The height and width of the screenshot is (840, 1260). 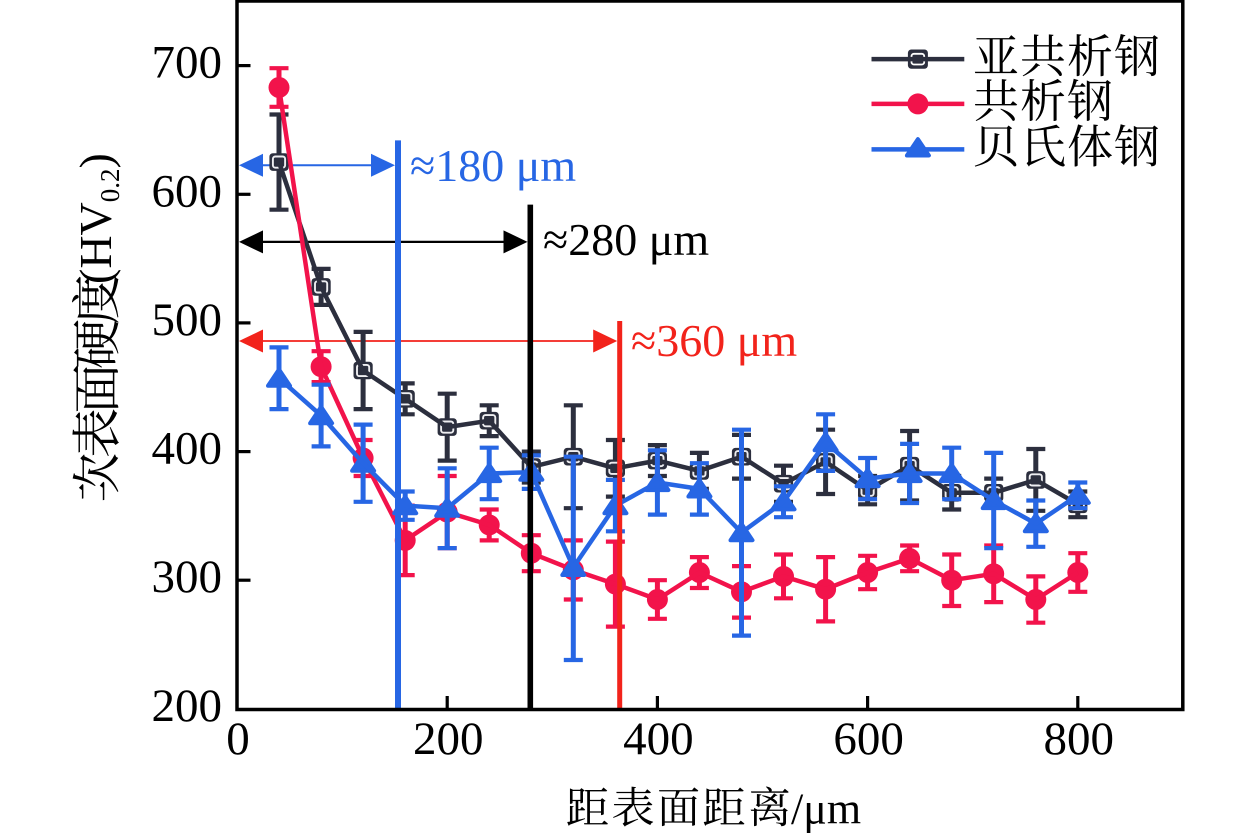 I want to click on svg-text: 300, so click(x=187, y=577).